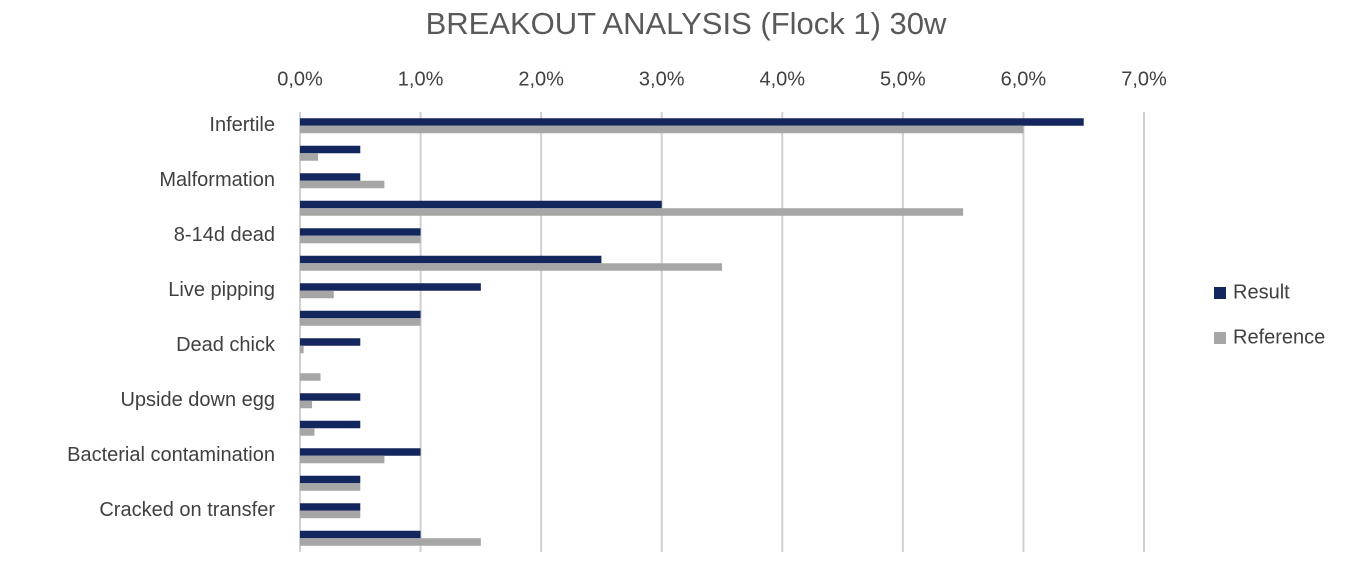 The height and width of the screenshot is (569, 1372). Describe the element at coordinates (221, 290) in the screenshot. I see `y-tick-label: Live pipping` at that location.